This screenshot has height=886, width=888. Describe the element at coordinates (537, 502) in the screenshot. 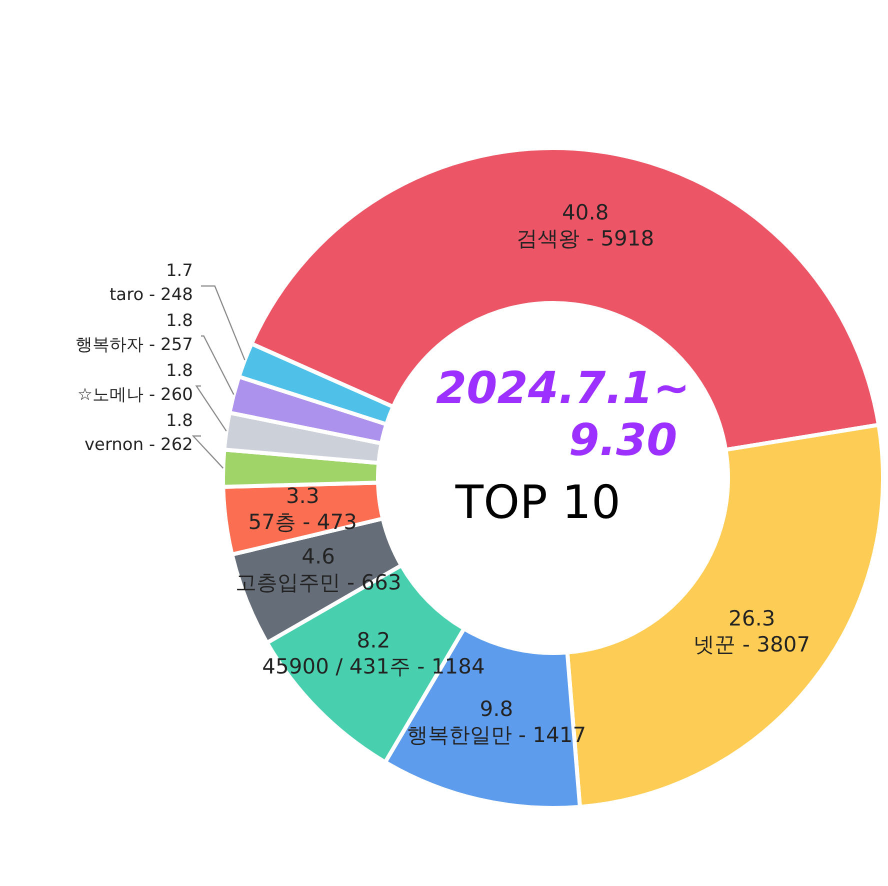

I see `text: TOP 10` at that location.